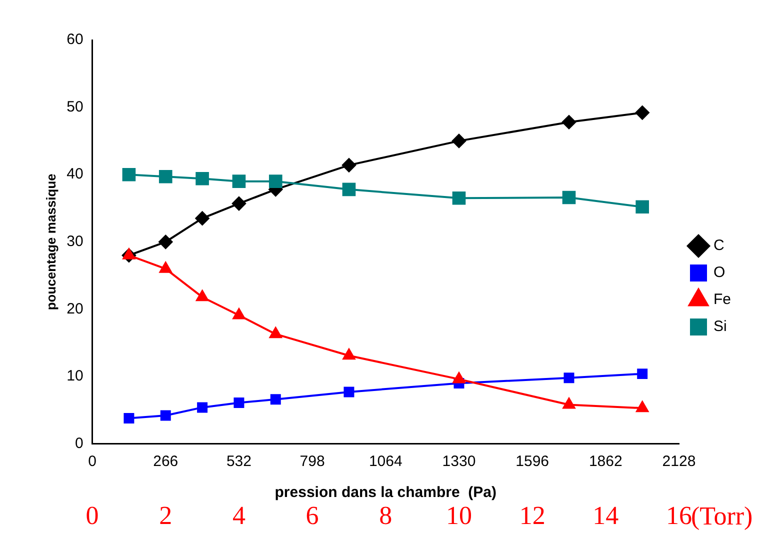 This screenshot has width=771, height=533. Describe the element at coordinates (719, 273) in the screenshot. I see `legend-label: O` at that location.